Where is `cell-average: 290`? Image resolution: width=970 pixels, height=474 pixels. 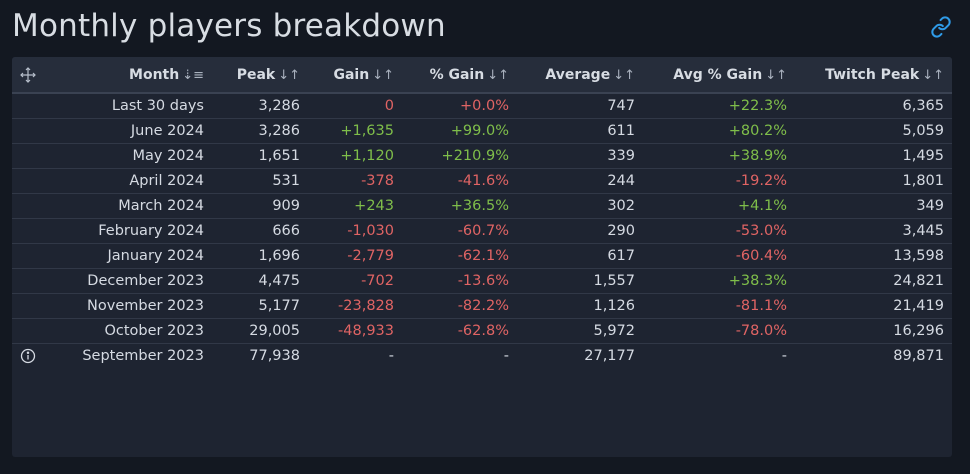 cell-average: 290 is located at coordinates (621, 230).